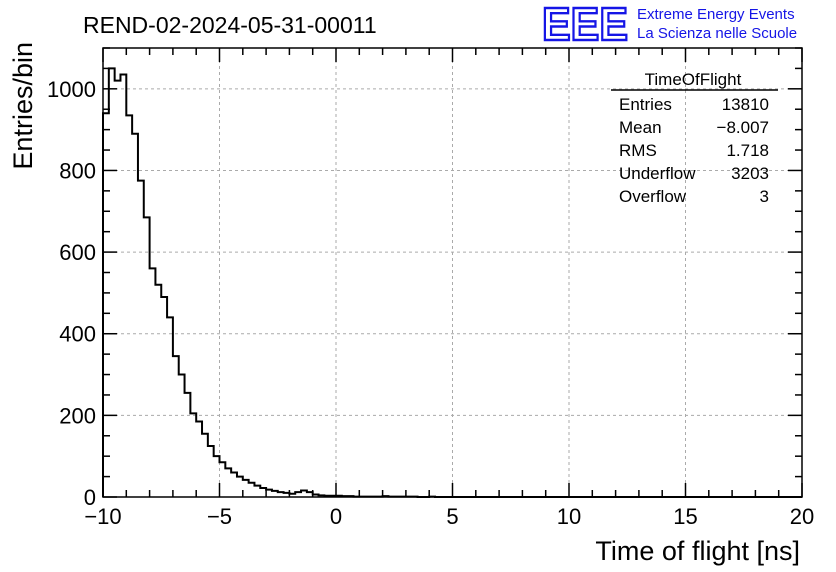 The height and width of the screenshot is (572, 836). I want to click on y-tick-label-2: 400, so click(77, 334).